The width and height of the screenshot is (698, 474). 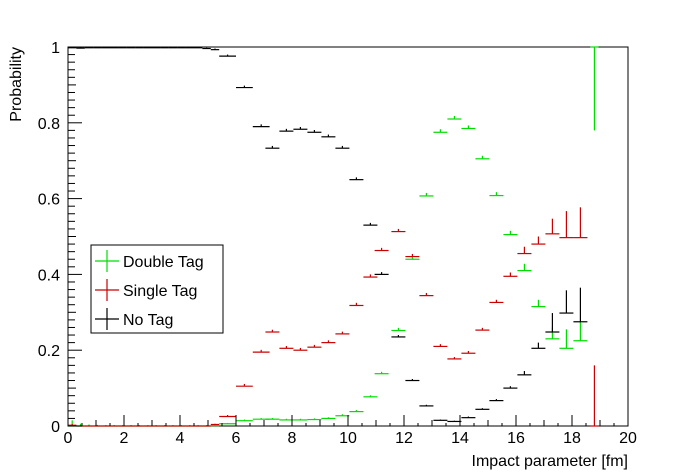 I want to click on y-tick-label: 0.2, so click(x=49, y=351).